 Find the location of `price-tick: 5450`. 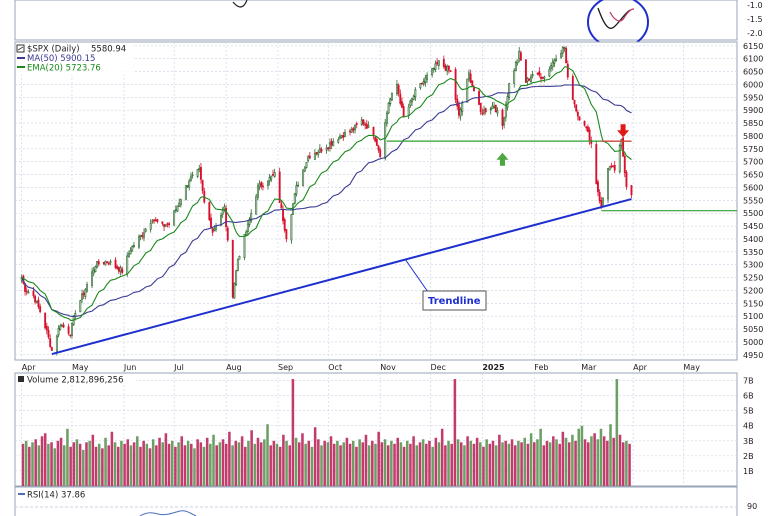

price-tick: 5450 is located at coordinates (753, 226).